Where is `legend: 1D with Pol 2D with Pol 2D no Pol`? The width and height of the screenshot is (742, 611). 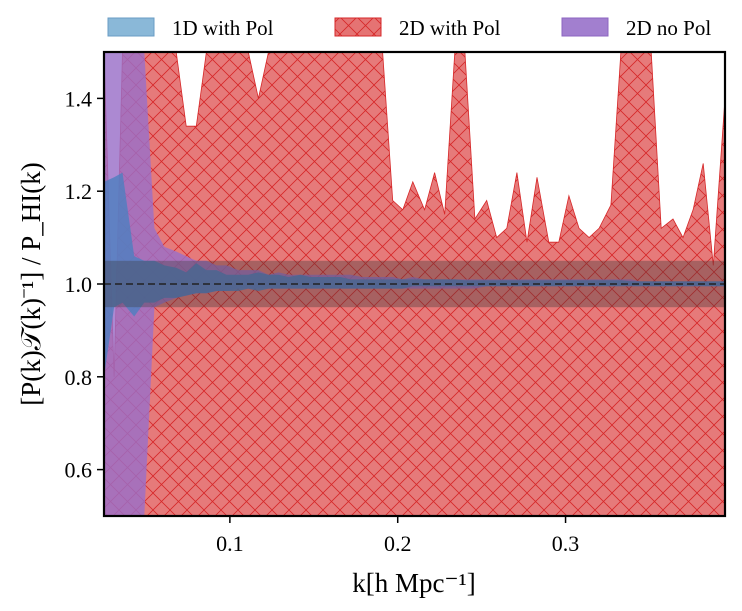
legend: 1D with Pol 2D with Pol 2D no Pol is located at coordinates (409, 28).